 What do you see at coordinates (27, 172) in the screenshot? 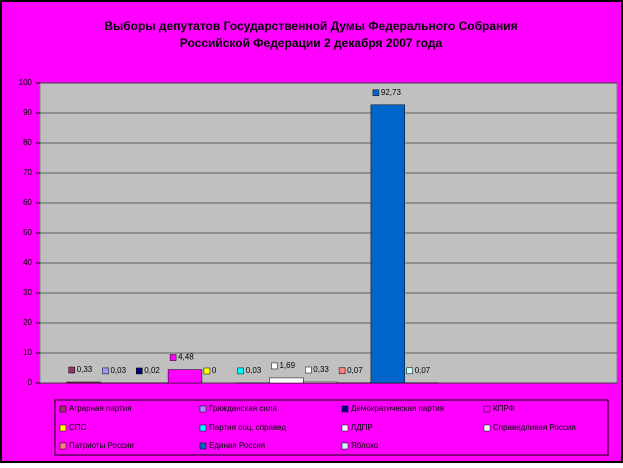
I see `y-tick-label: 70` at bounding box center [27, 172].